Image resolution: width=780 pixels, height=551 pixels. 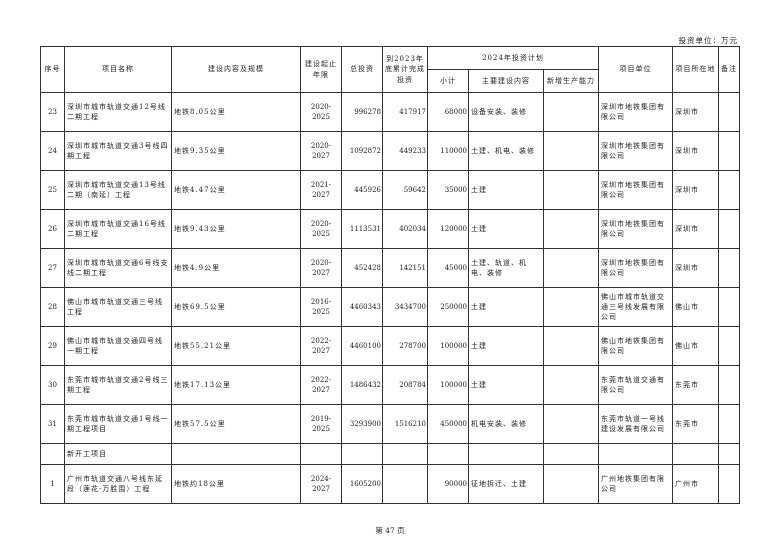 What do you see at coordinates (52, 307) in the screenshot?
I see `cell-seq: 28` at bounding box center [52, 307].